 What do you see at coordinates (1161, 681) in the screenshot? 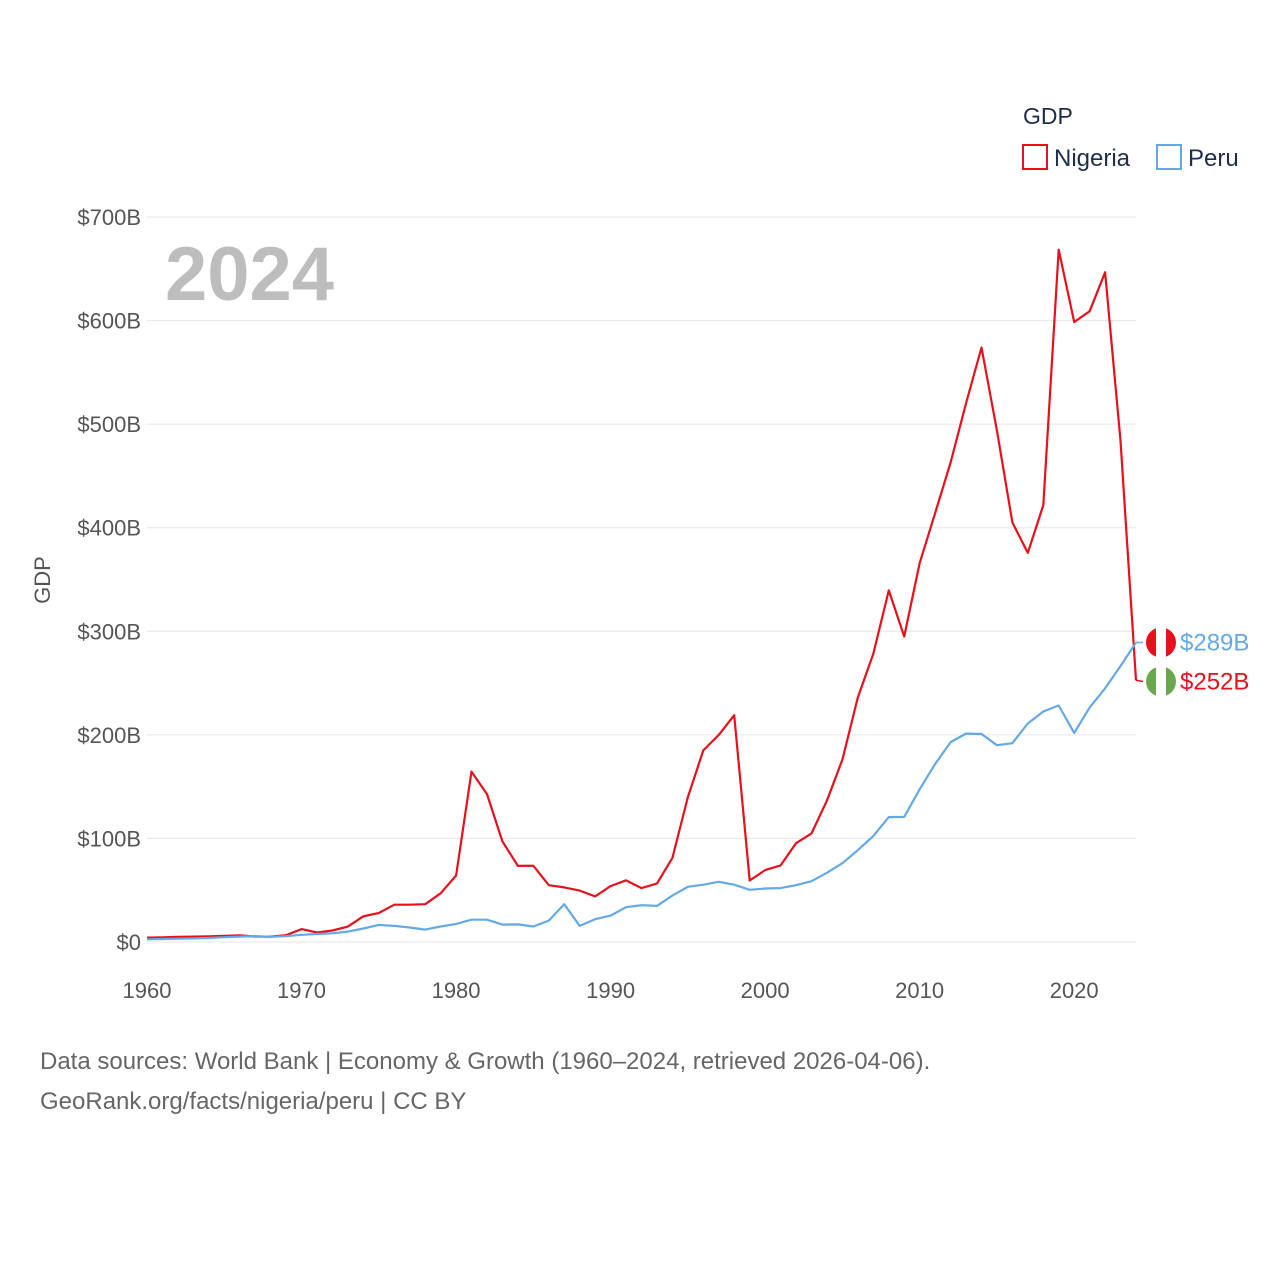
I see `nigeria-flag-icon` at bounding box center [1161, 681].